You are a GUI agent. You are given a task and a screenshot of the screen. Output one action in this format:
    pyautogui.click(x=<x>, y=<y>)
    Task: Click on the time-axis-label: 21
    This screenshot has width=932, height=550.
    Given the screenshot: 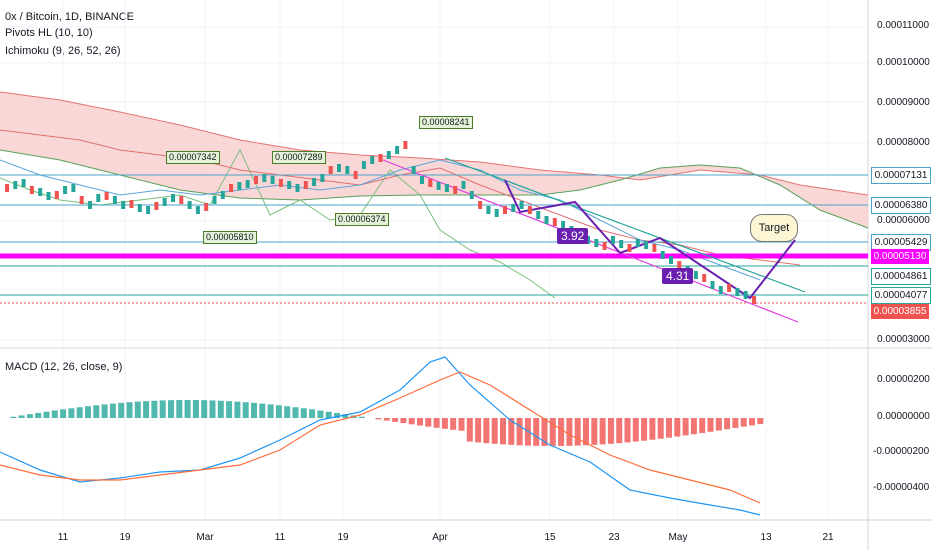 What is the action you would take?
    pyautogui.click(x=828, y=537)
    